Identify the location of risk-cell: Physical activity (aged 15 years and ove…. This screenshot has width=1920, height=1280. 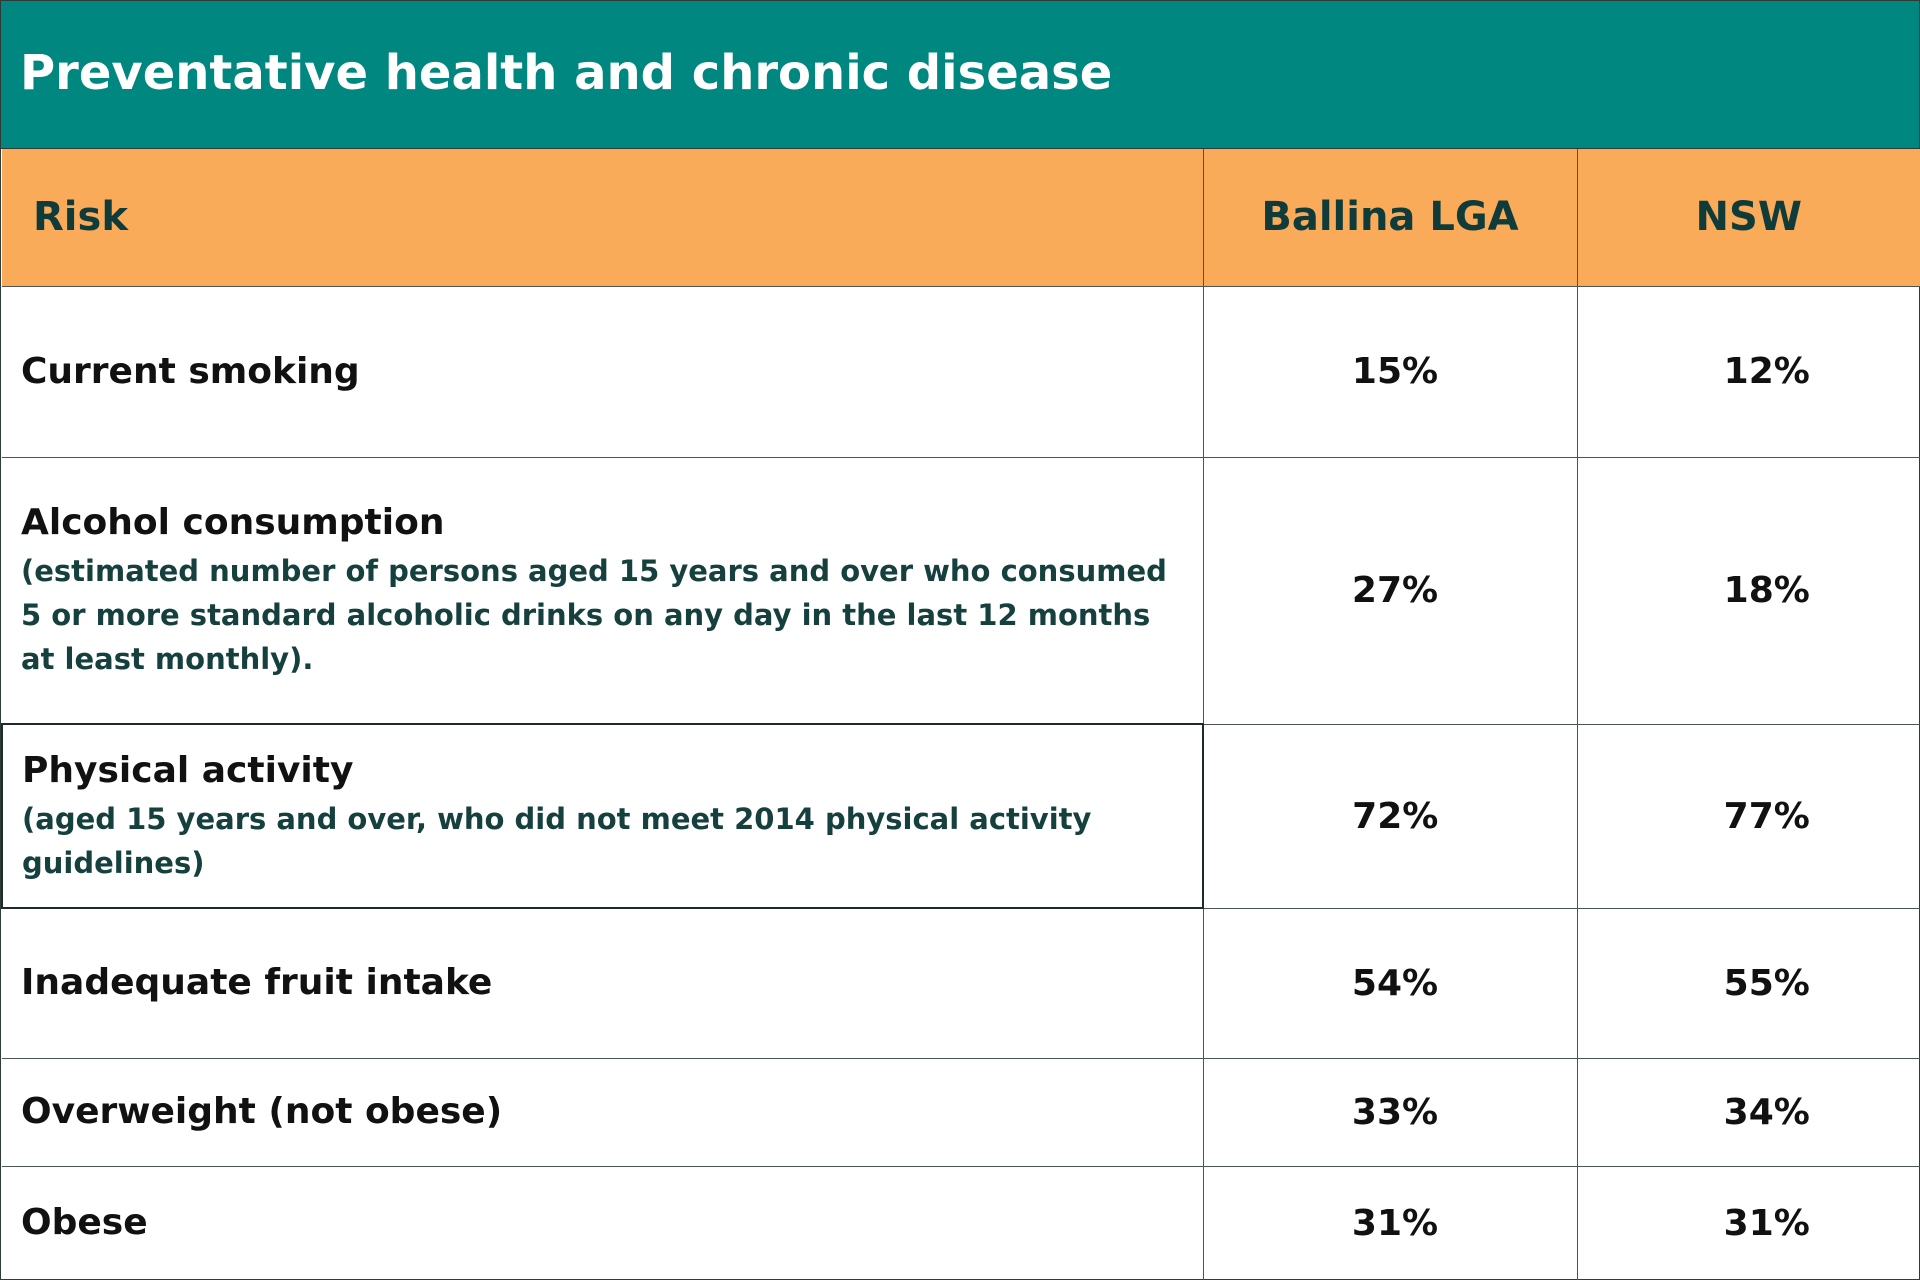
(602, 816).